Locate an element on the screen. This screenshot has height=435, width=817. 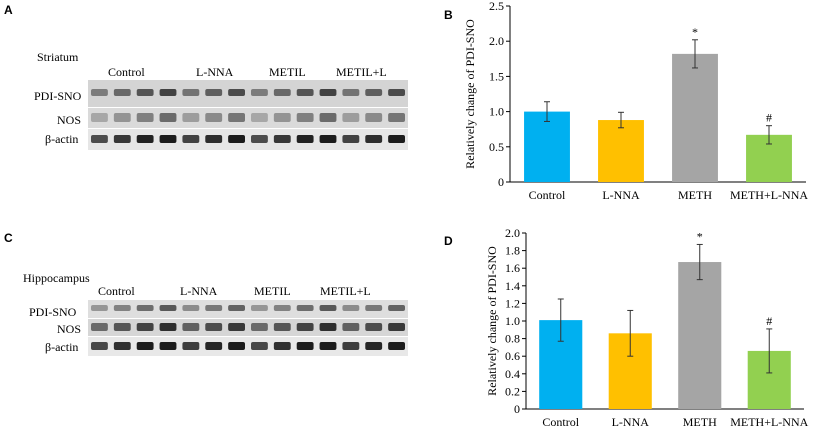
blot-a-lane-label: L-NNA is located at coordinates (215, 72).